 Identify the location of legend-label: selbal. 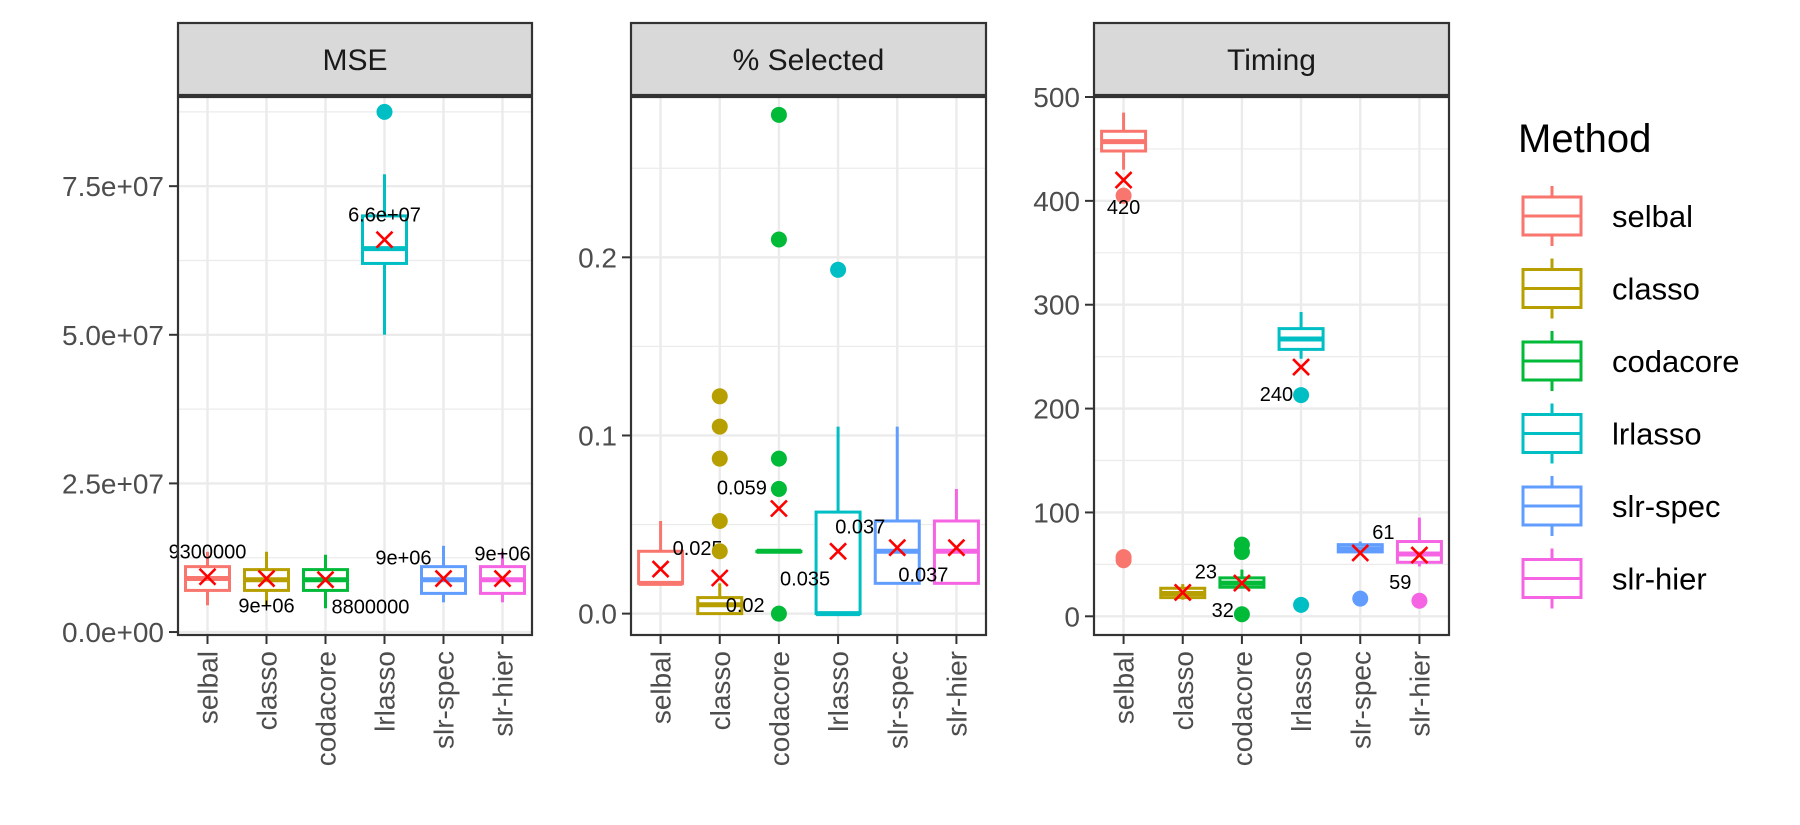
(1652, 216).